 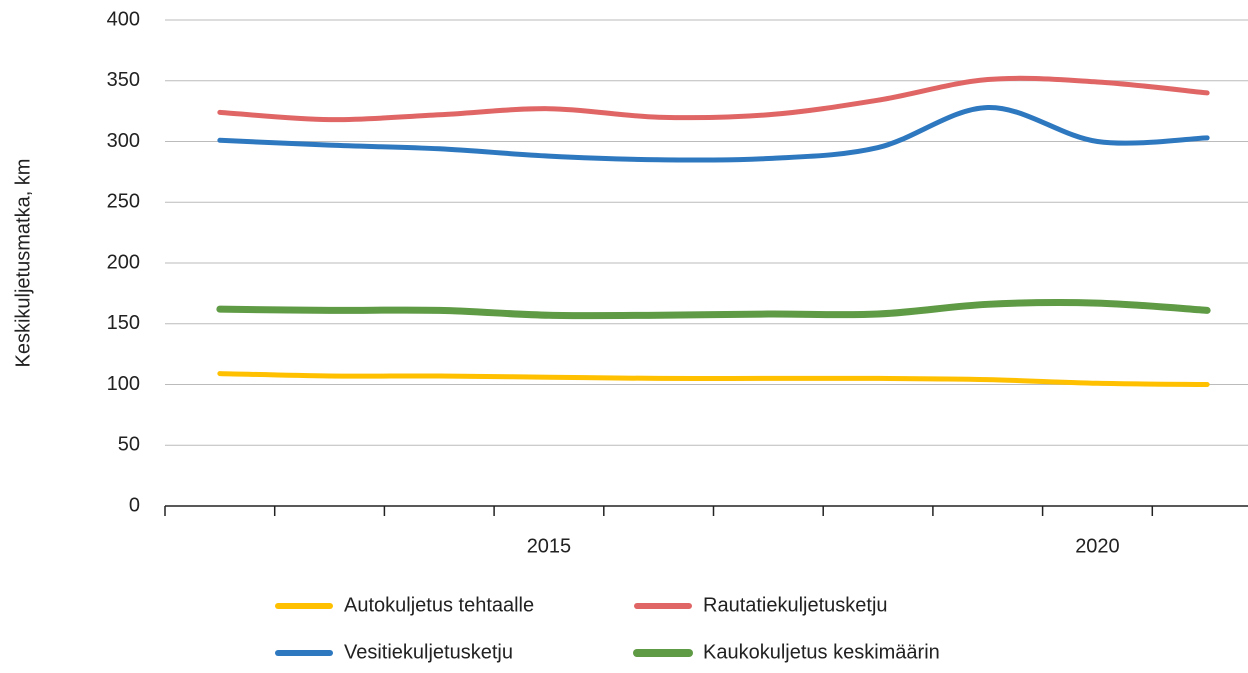 I want to click on y-tick-label: 0, so click(x=134, y=505).